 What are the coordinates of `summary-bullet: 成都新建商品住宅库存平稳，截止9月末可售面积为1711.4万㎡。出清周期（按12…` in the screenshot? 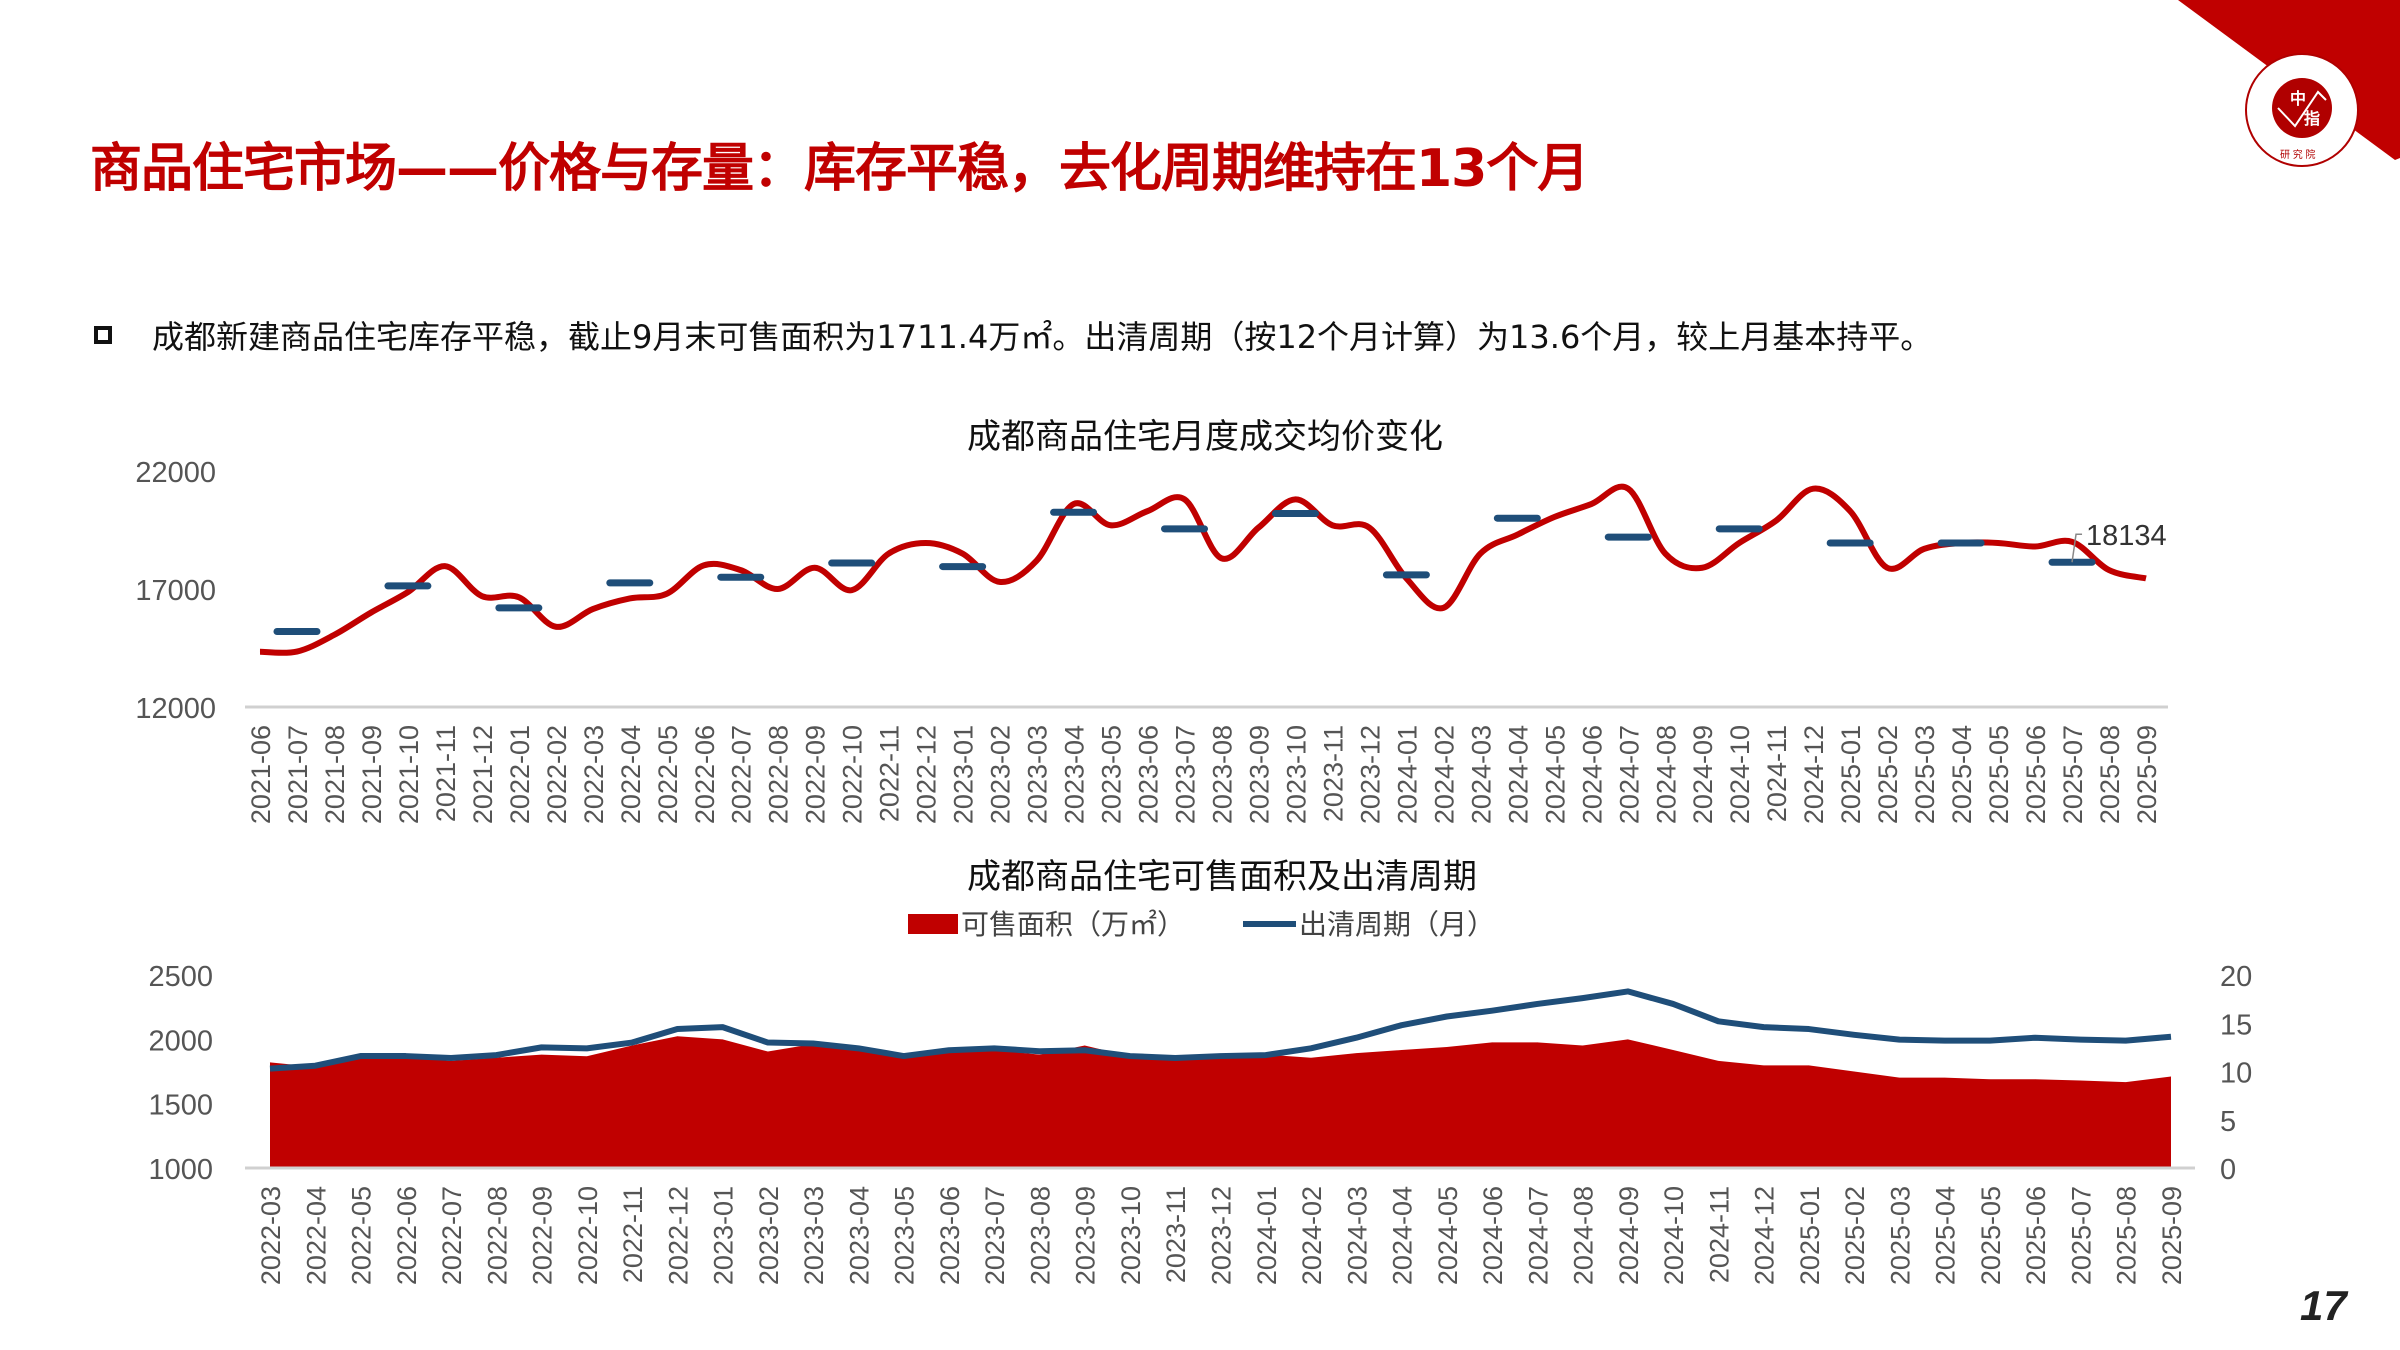 It's located at (1013, 335).